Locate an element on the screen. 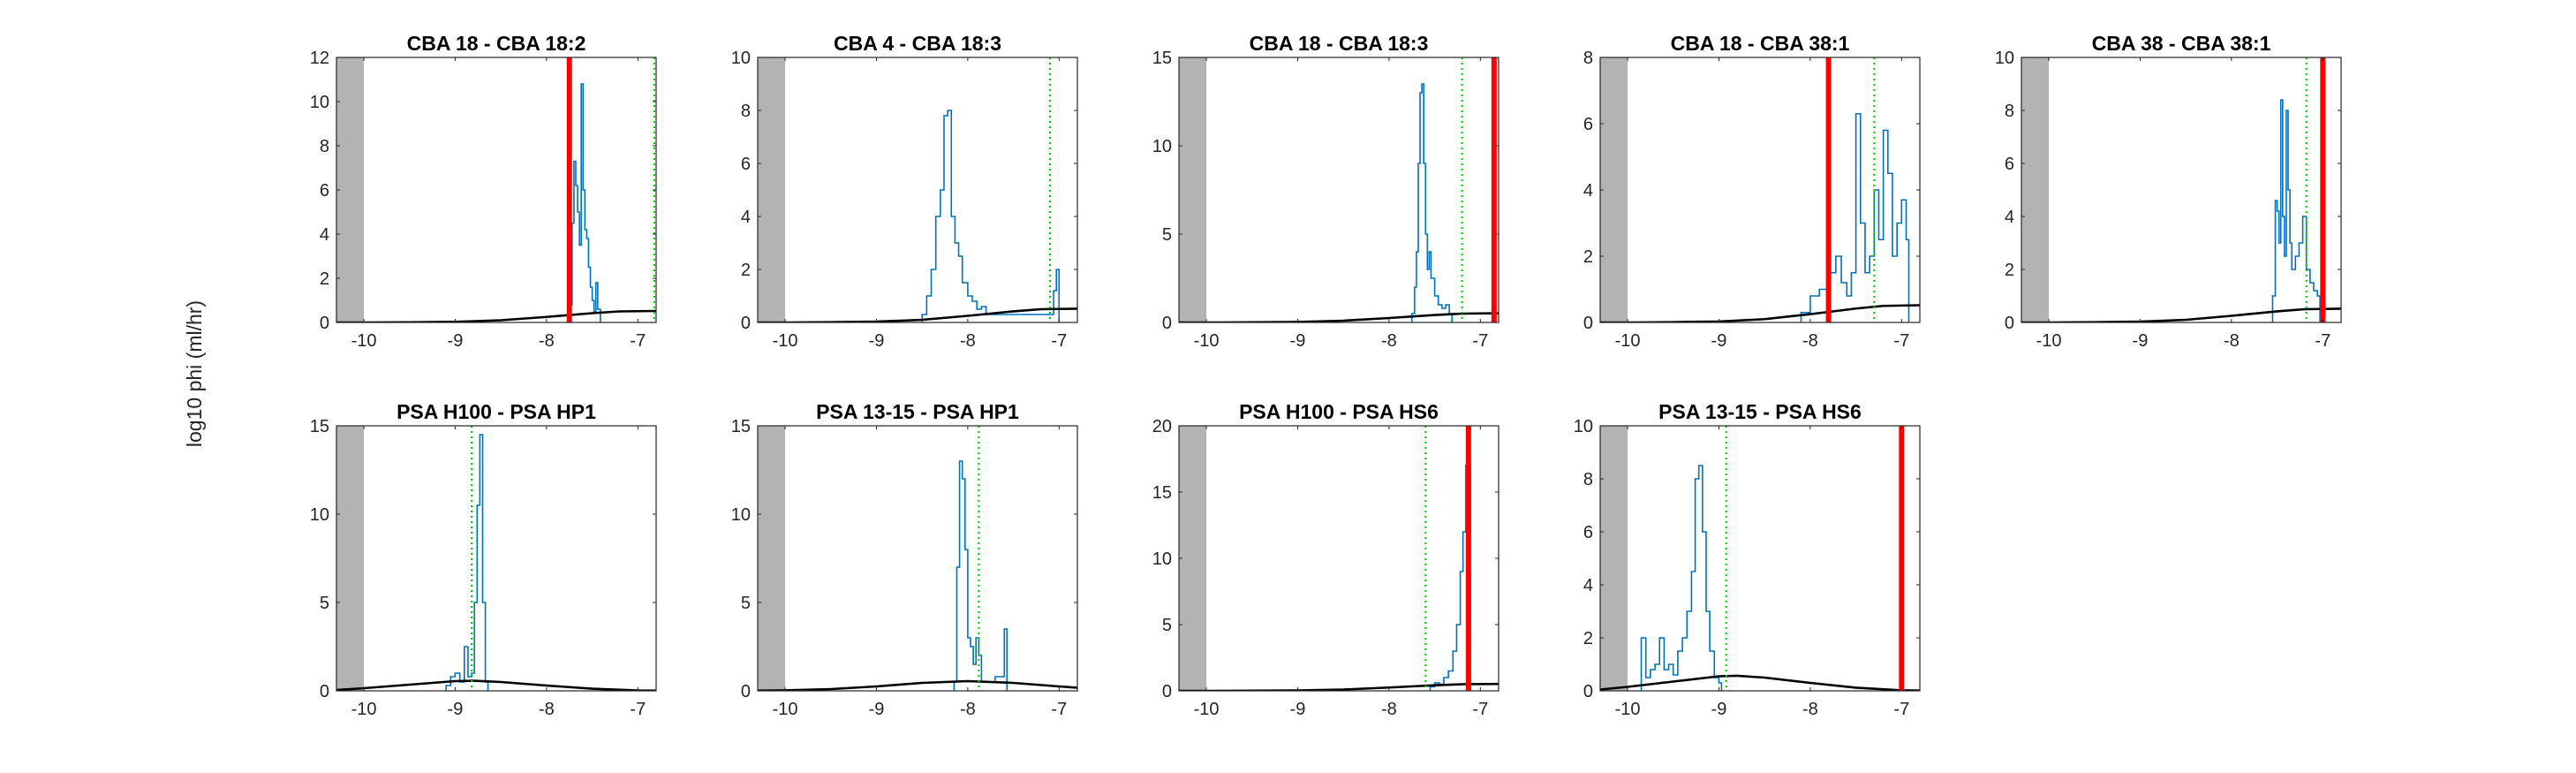 This screenshot has width=2576, height=773. panel-title: CBA 18 - CBA 38:1 is located at coordinates (1760, 43).